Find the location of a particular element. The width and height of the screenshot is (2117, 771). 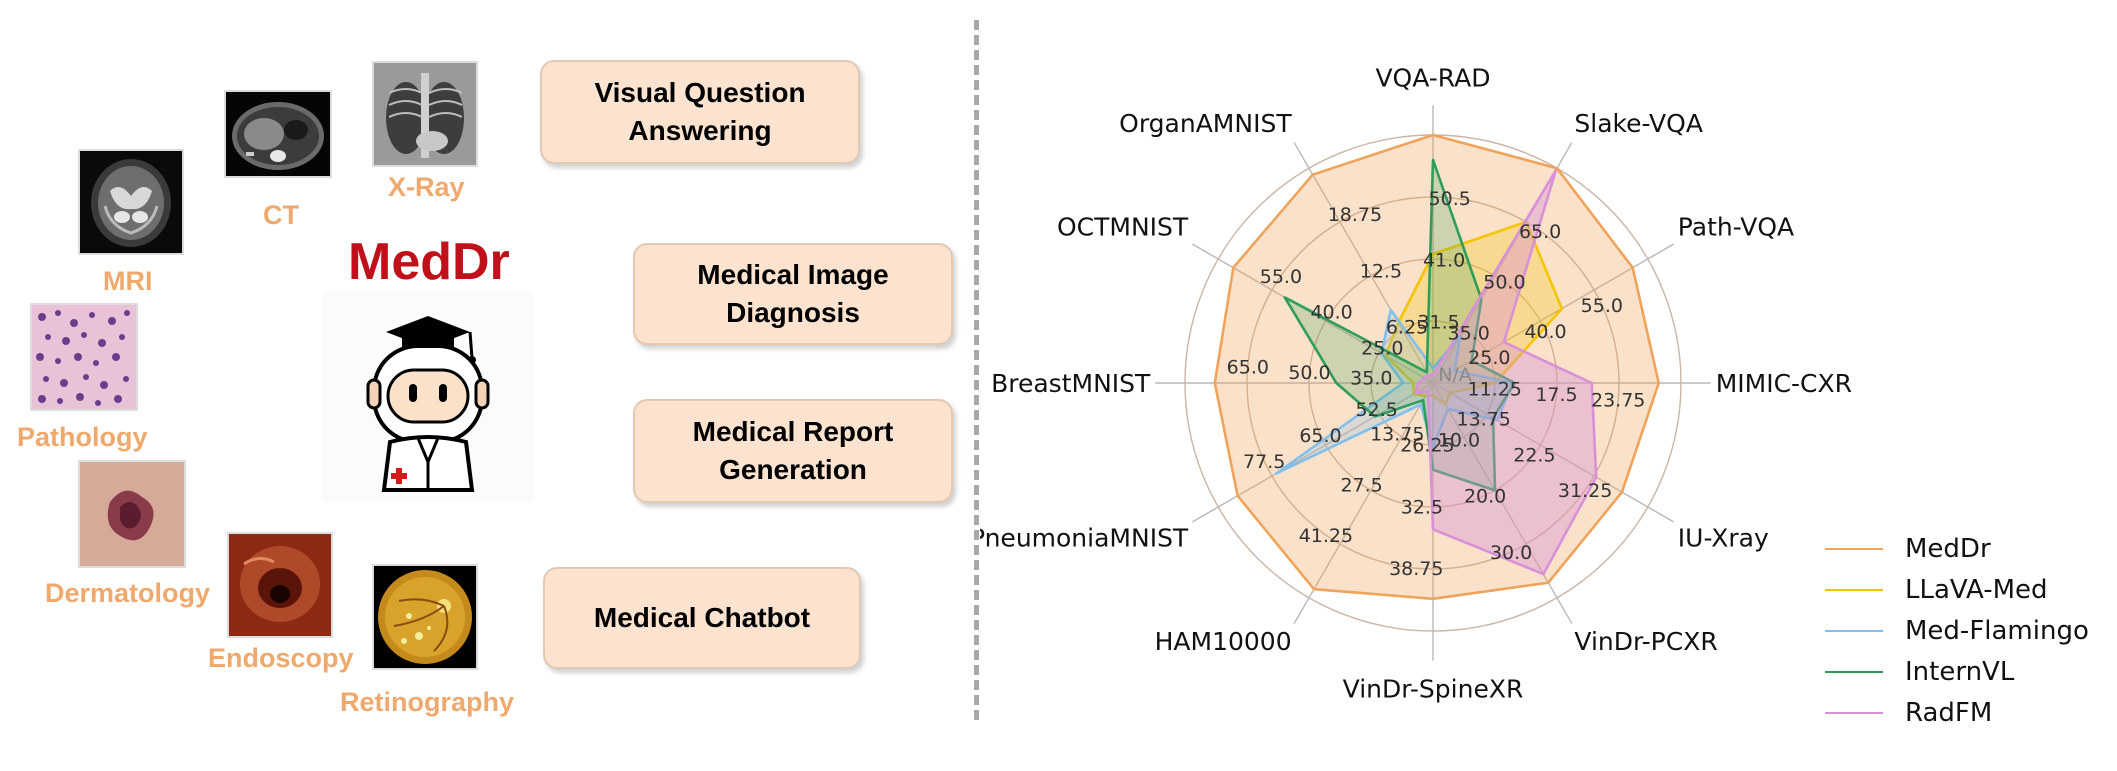

series-polygon-internvl is located at coordinates (1400, 325).